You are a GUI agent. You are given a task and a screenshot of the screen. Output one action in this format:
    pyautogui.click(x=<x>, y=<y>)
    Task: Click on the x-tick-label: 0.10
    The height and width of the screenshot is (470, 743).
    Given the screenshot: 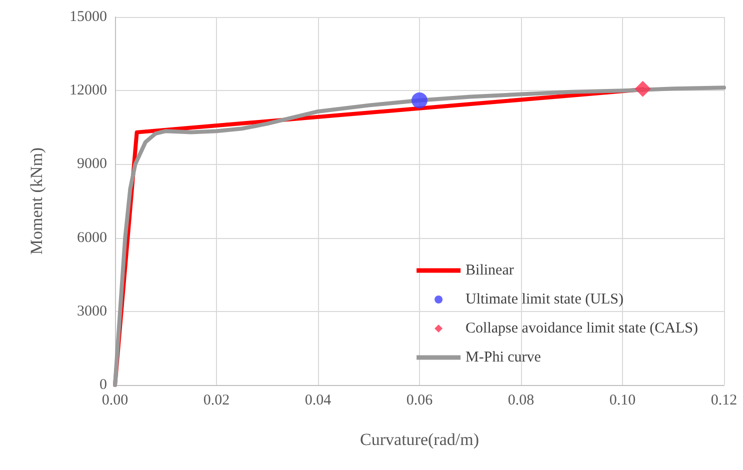 What is the action you would take?
    pyautogui.click(x=622, y=400)
    